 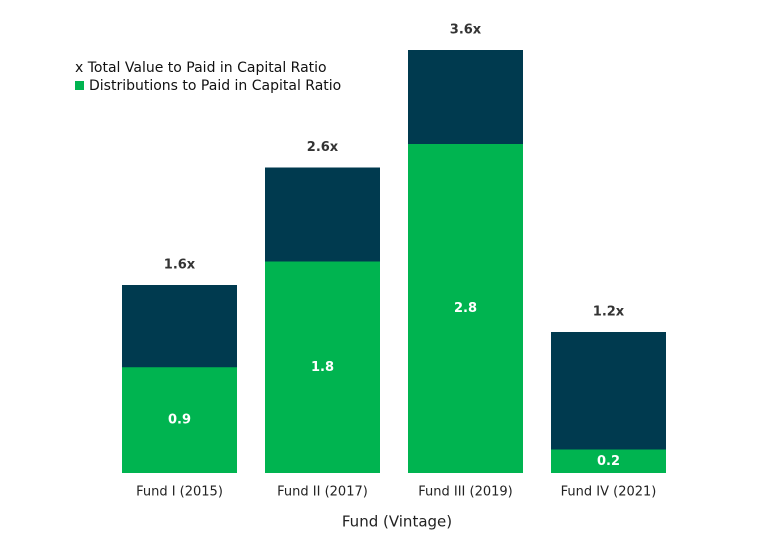 What do you see at coordinates (79, 85) in the screenshot?
I see `legend-swatch` at bounding box center [79, 85].